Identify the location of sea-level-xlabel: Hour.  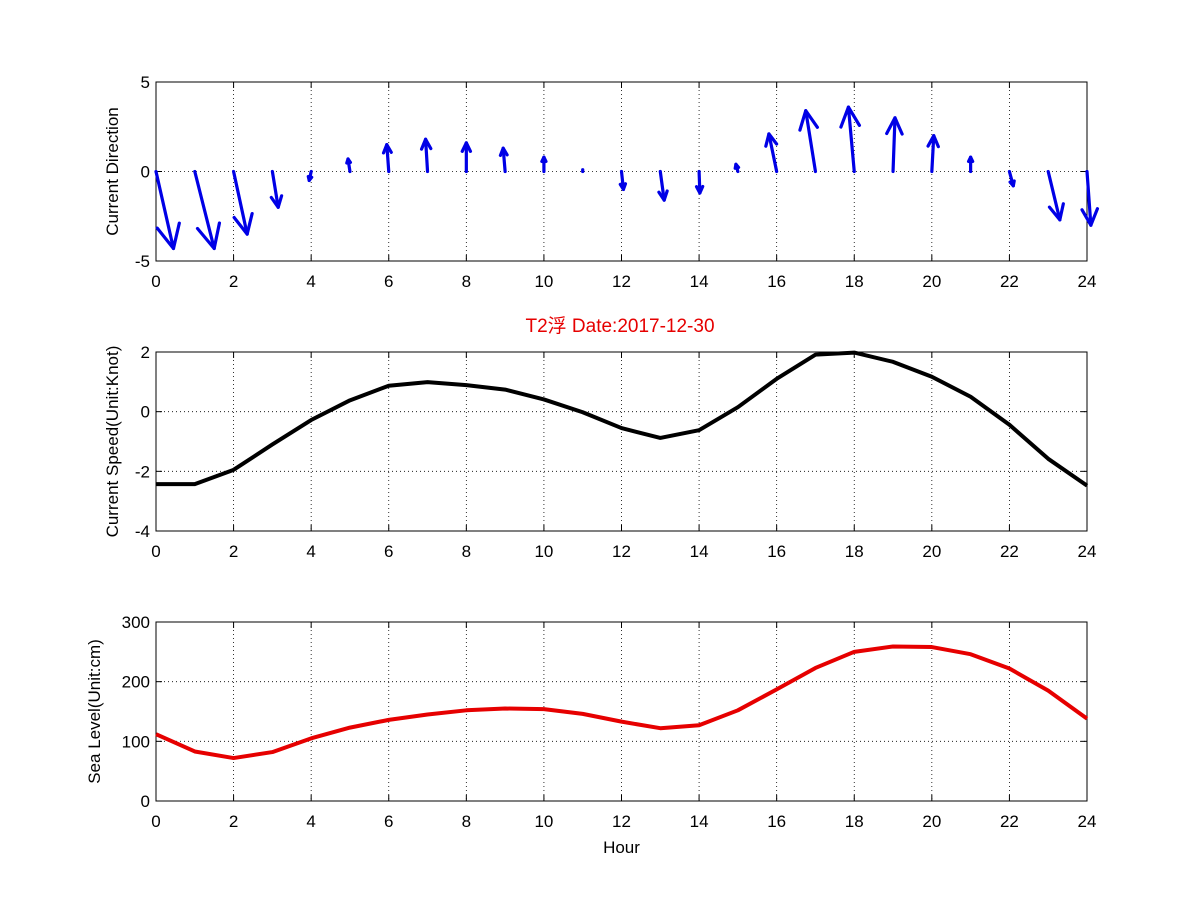
(621, 847).